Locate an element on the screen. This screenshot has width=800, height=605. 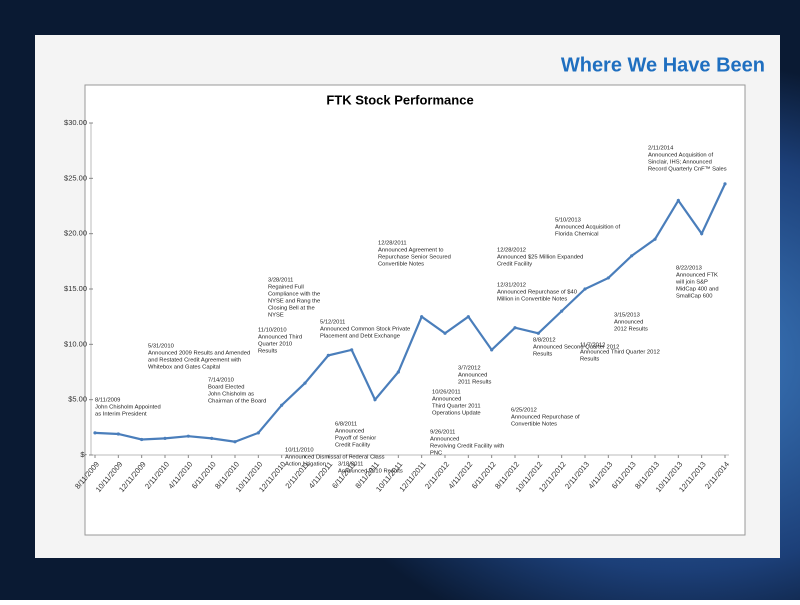
y-tick-label: $10.00 is located at coordinates (75, 343).